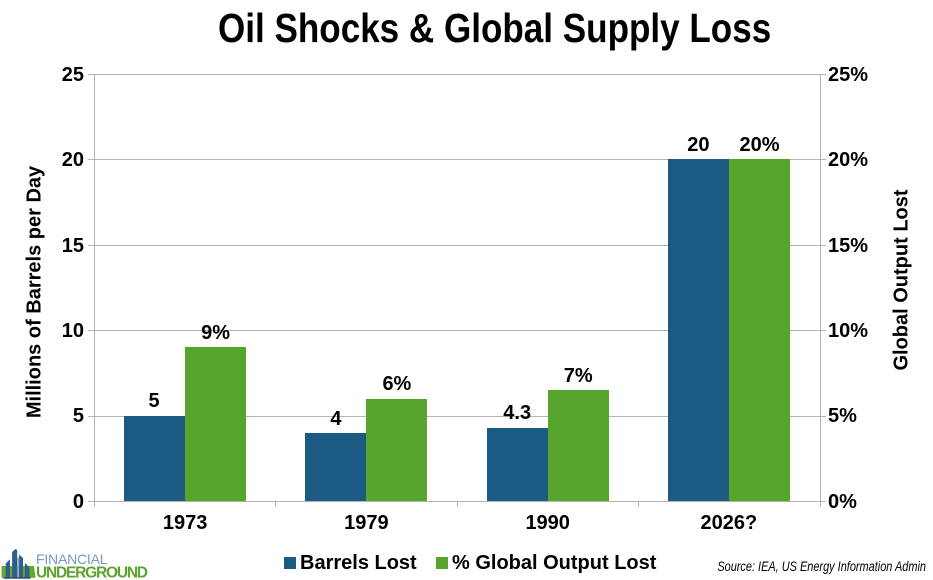 The image size is (933, 580). I want to click on svg-text: FINANCIAL, so click(72, 559).